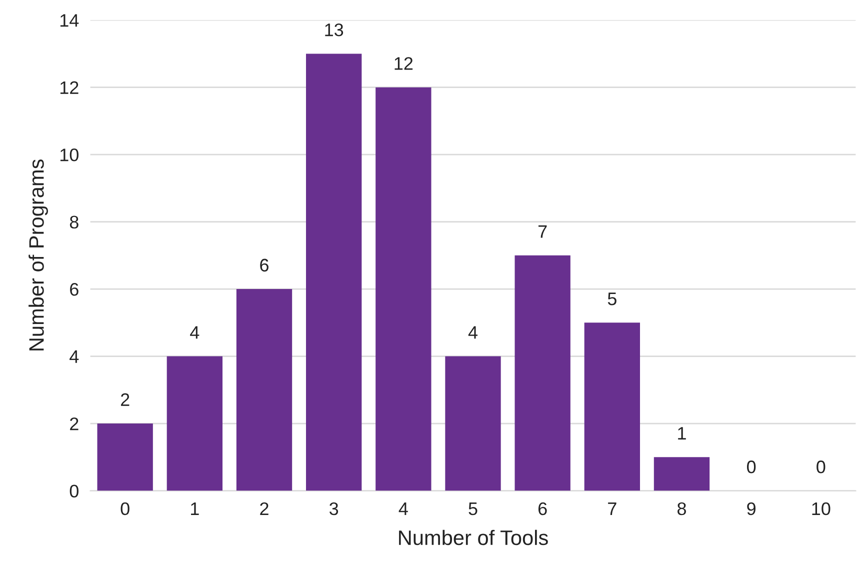  Describe the element at coordinates (38, 255) in the screenshot. I see `y-axis-title: Number of Programs` at that location.